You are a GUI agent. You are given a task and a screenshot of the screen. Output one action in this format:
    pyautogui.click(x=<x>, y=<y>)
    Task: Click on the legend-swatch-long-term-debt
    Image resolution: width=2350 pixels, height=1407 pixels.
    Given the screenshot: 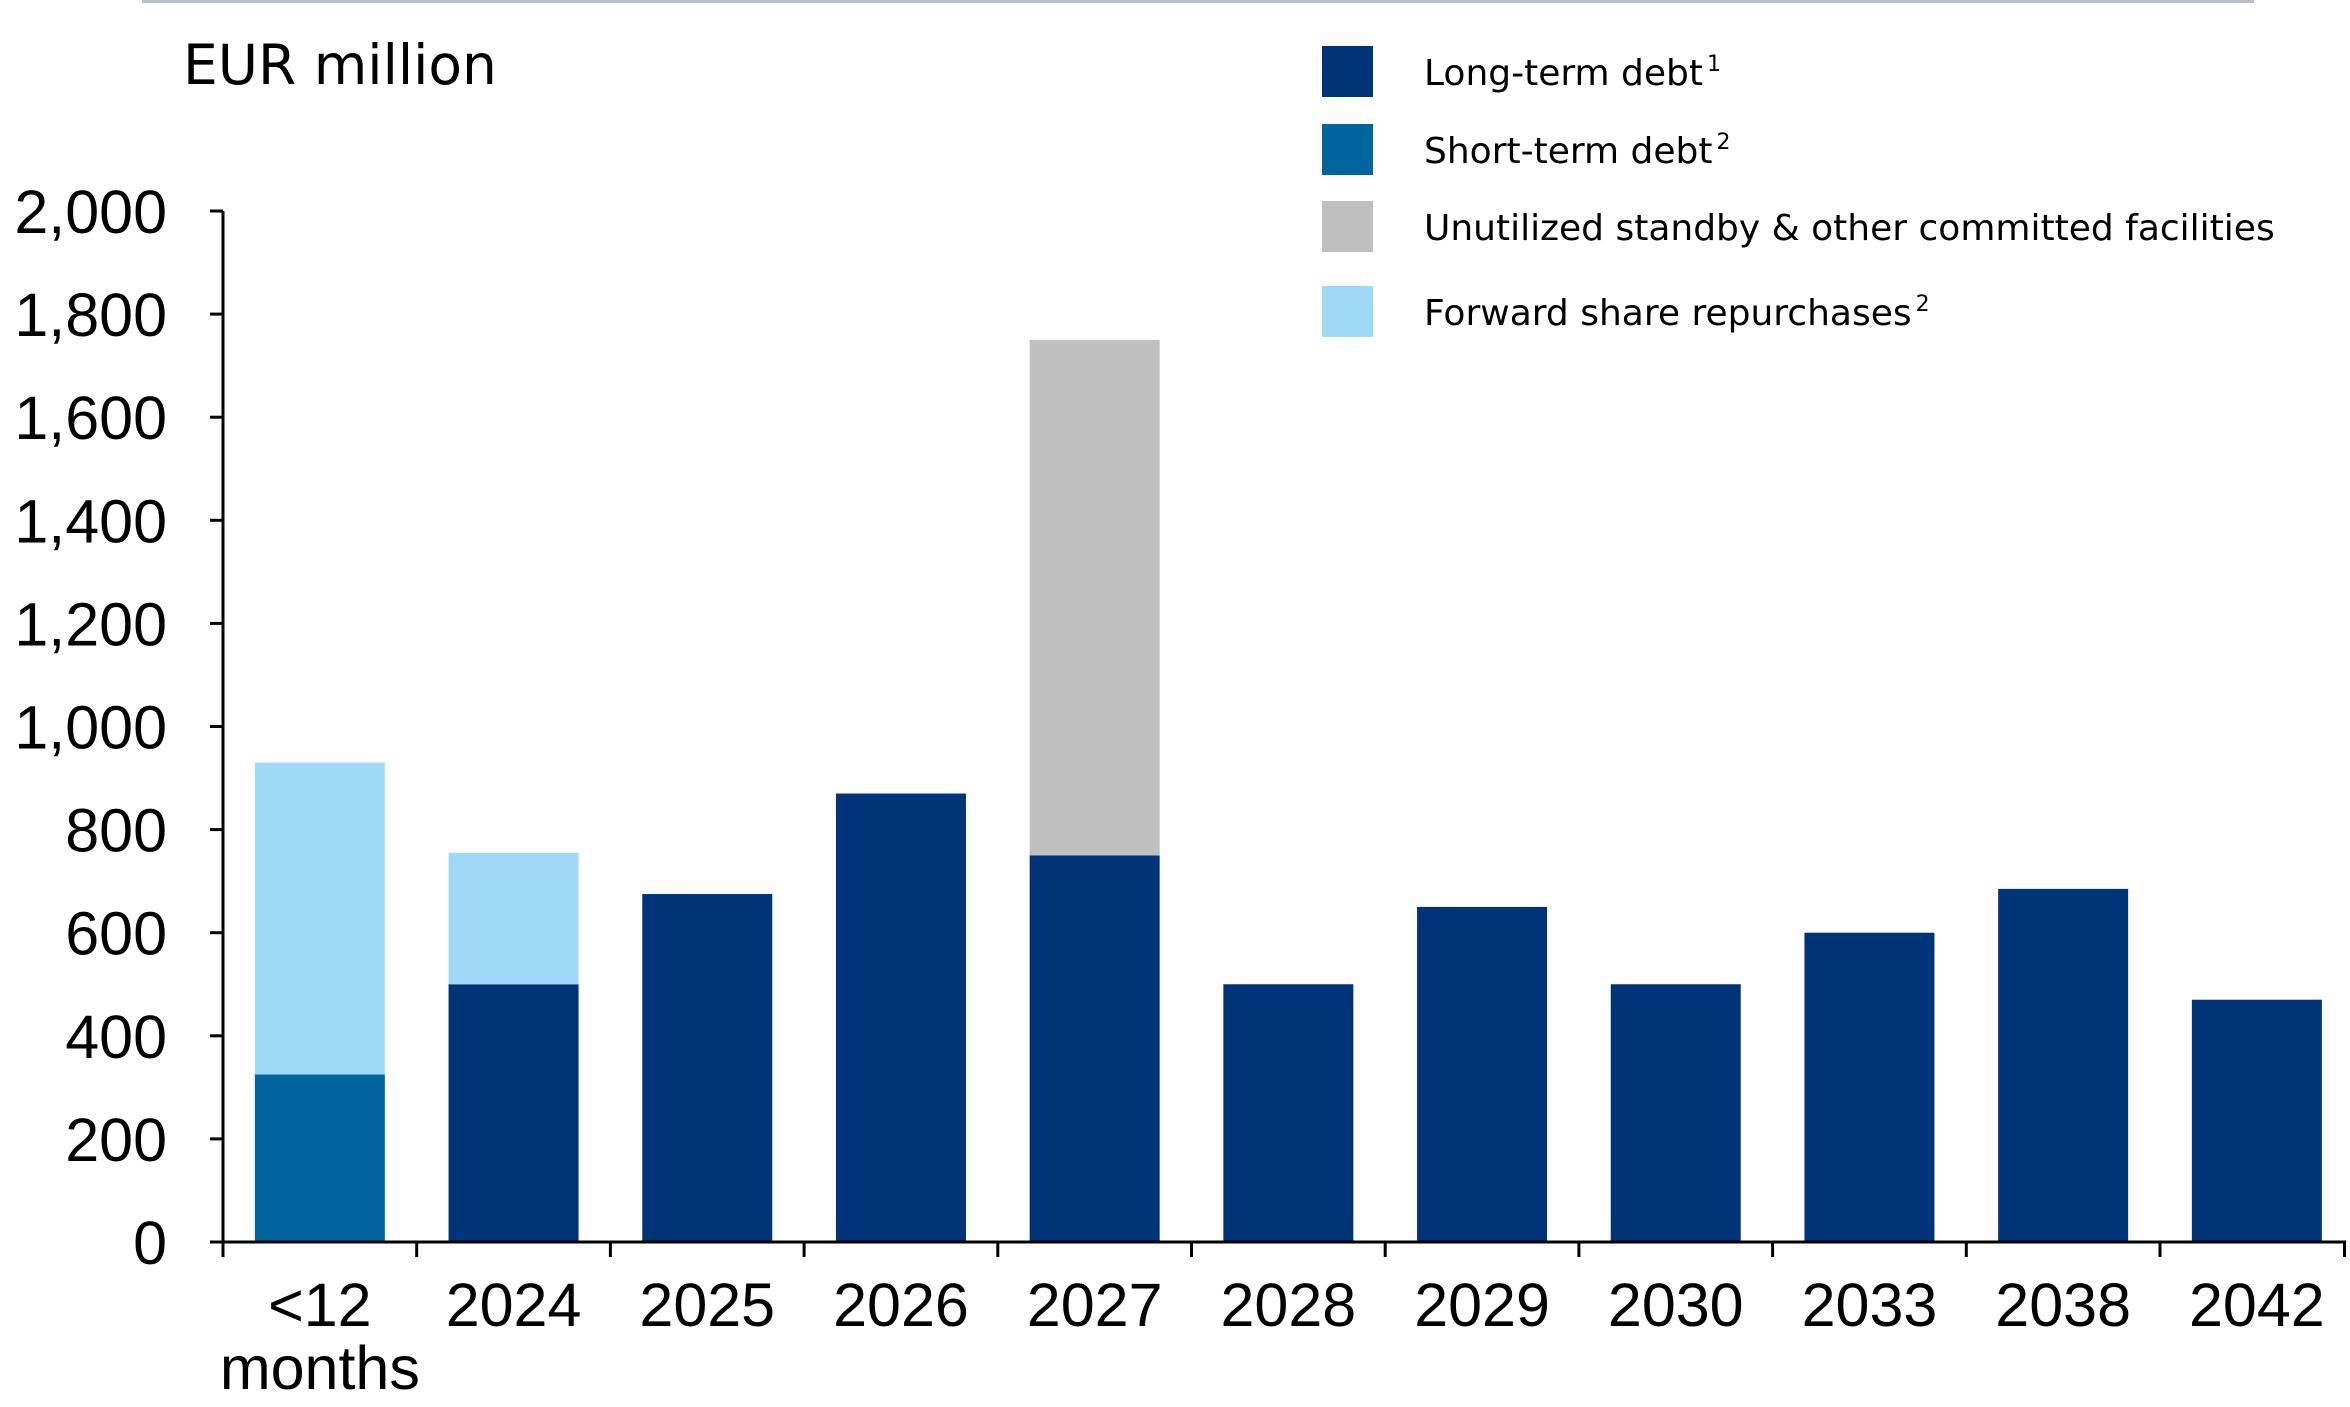 What is the action you would take?
    pyautogui.click(x=1347, y=71)
    